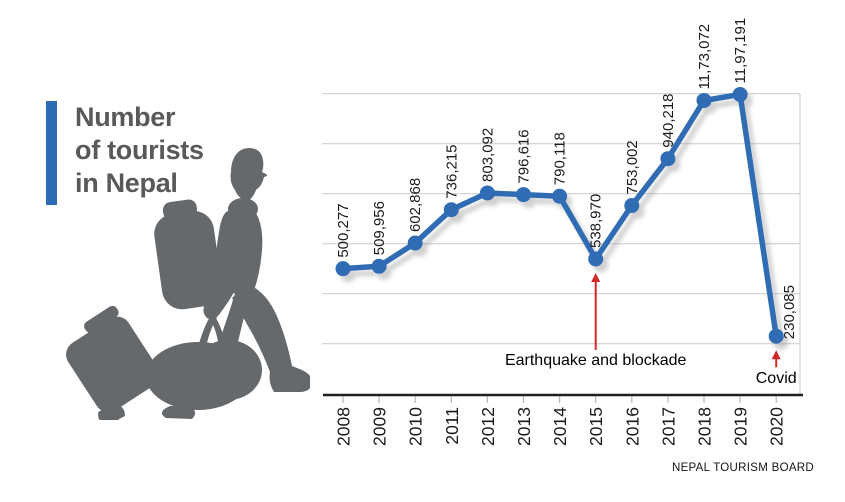 This screenshot has width=845, height=502. What do you see at coordinates (789, 312) in the screenshot?
I see `value-label-2020: 230,085` at bounding box center [789, 312].